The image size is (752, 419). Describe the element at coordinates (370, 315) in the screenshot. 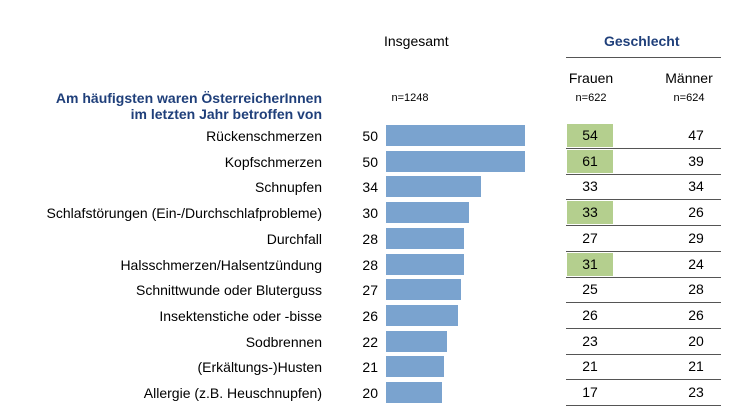

I see `total-value-label: 26` at that location.